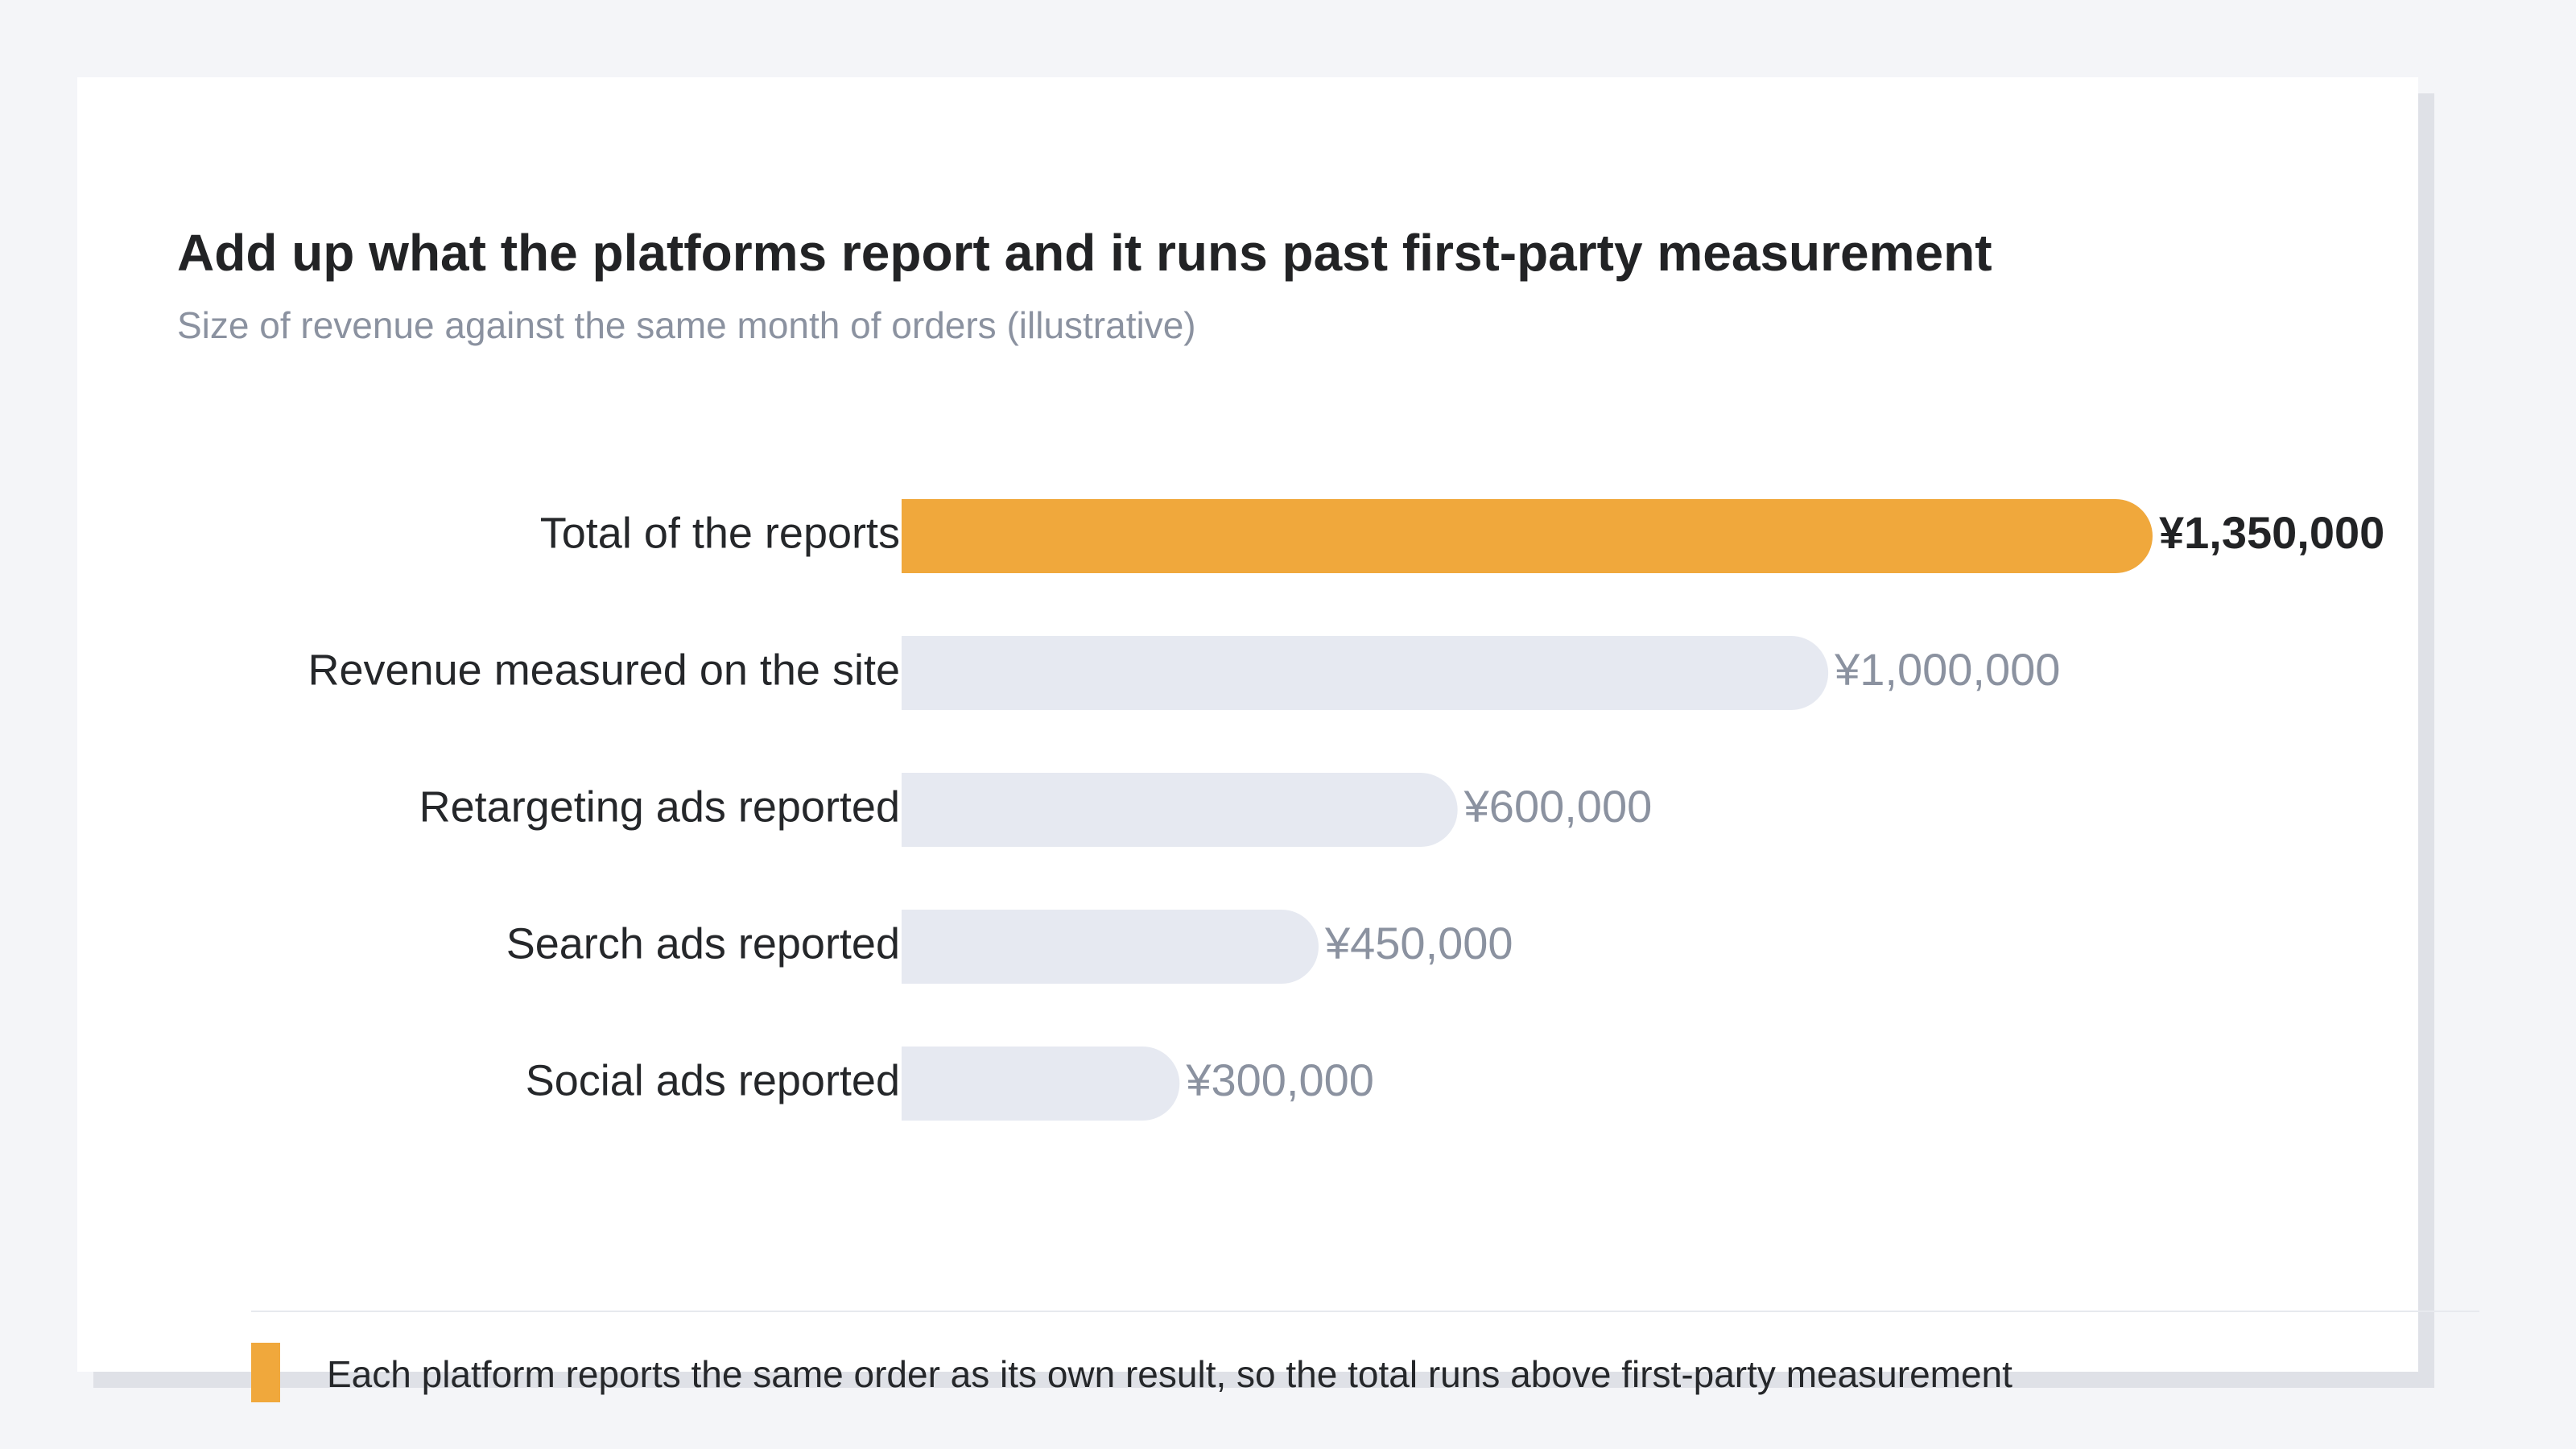  I want to click on legend-divider, so click(1365, 1311).